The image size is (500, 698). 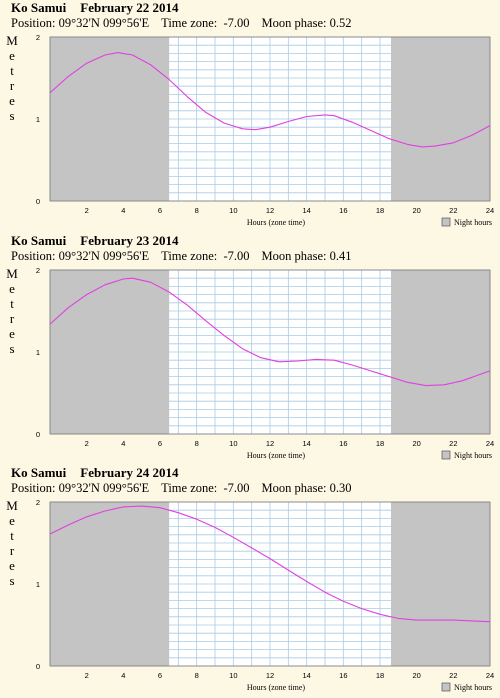 I want to click on chart-title: Ko Samui February 24 2014, so click(x=94, y=473).